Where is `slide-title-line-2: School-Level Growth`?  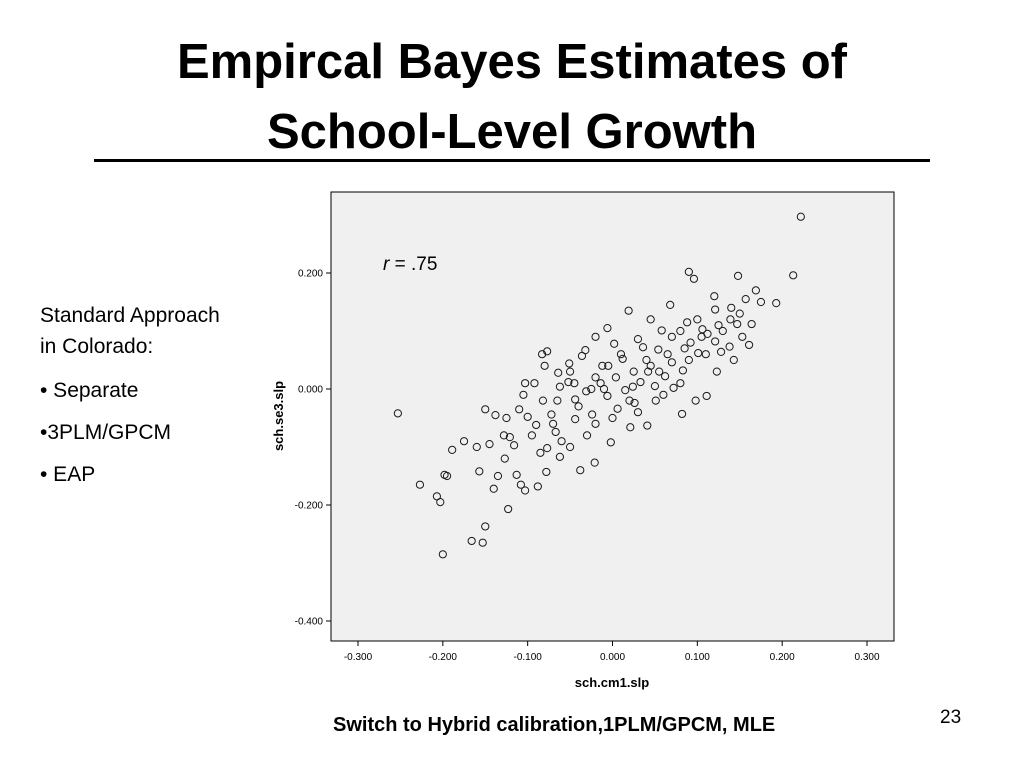
slide-title-line-2: School-Level Growth is located at coordinates (512, 132).